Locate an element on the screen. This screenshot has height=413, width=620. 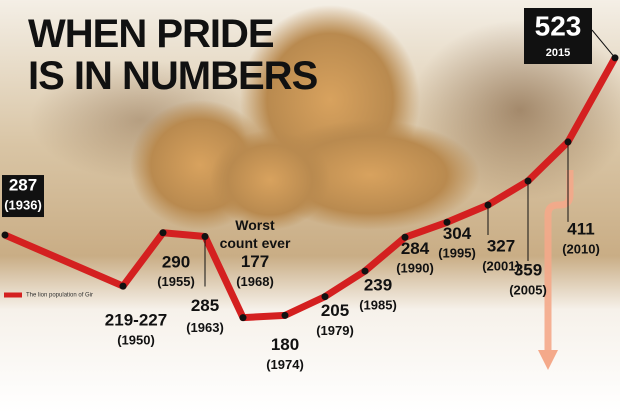
value-label: 239 is located at coordinates (378, 285).